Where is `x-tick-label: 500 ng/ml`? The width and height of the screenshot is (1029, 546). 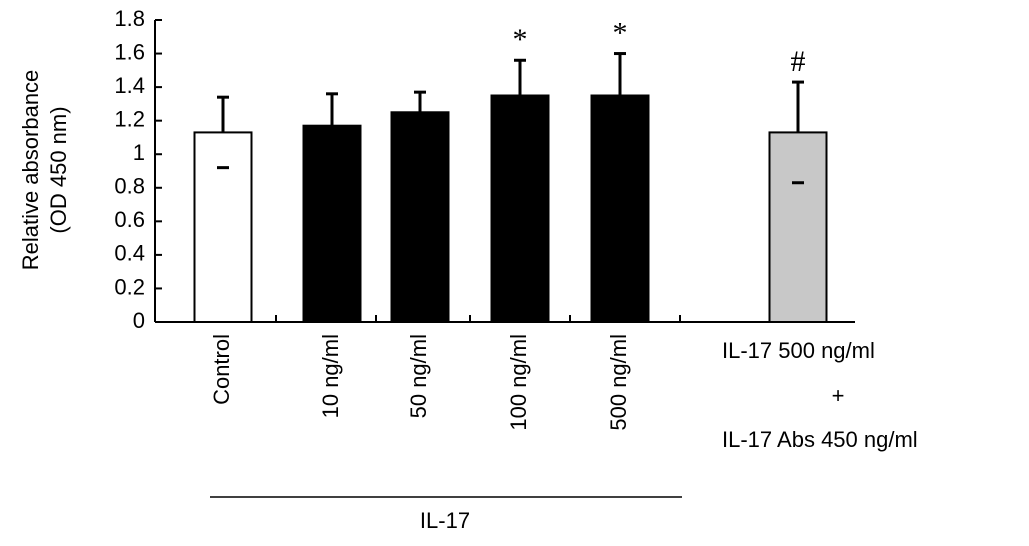
x-tick-label: 500 ng/ml is located at coordinates (618, 382).